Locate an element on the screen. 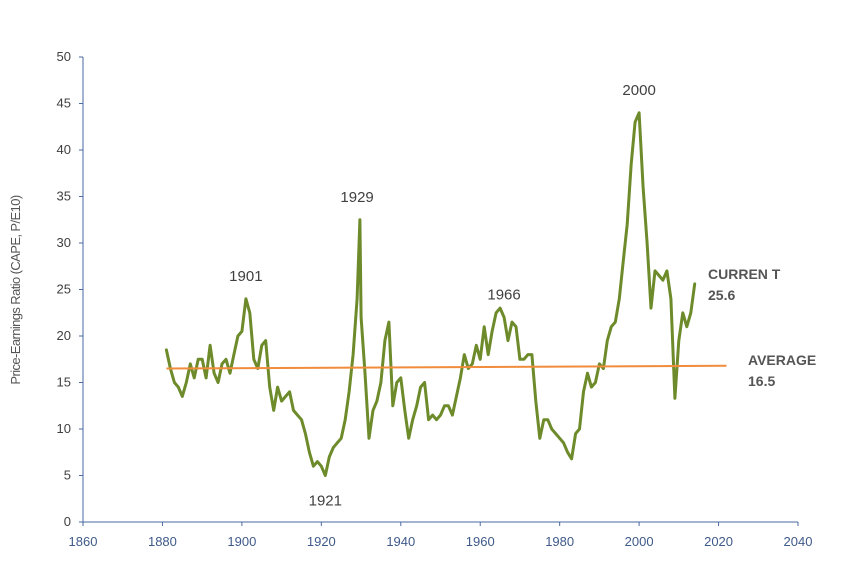 The height and width of the screenshot is (562, 857). x-tick-label: 1900 is located at coordinates (241, 541).